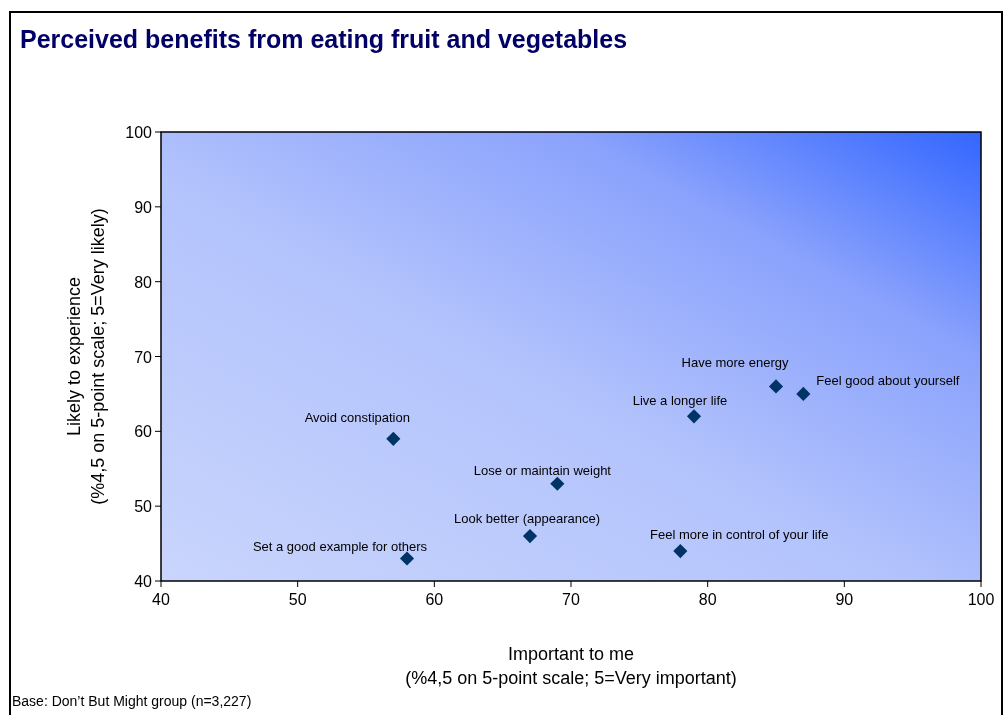  Describe the element at coordinates (571, 599) in the screenshot. I see `x-tick-label: 70` at that location.